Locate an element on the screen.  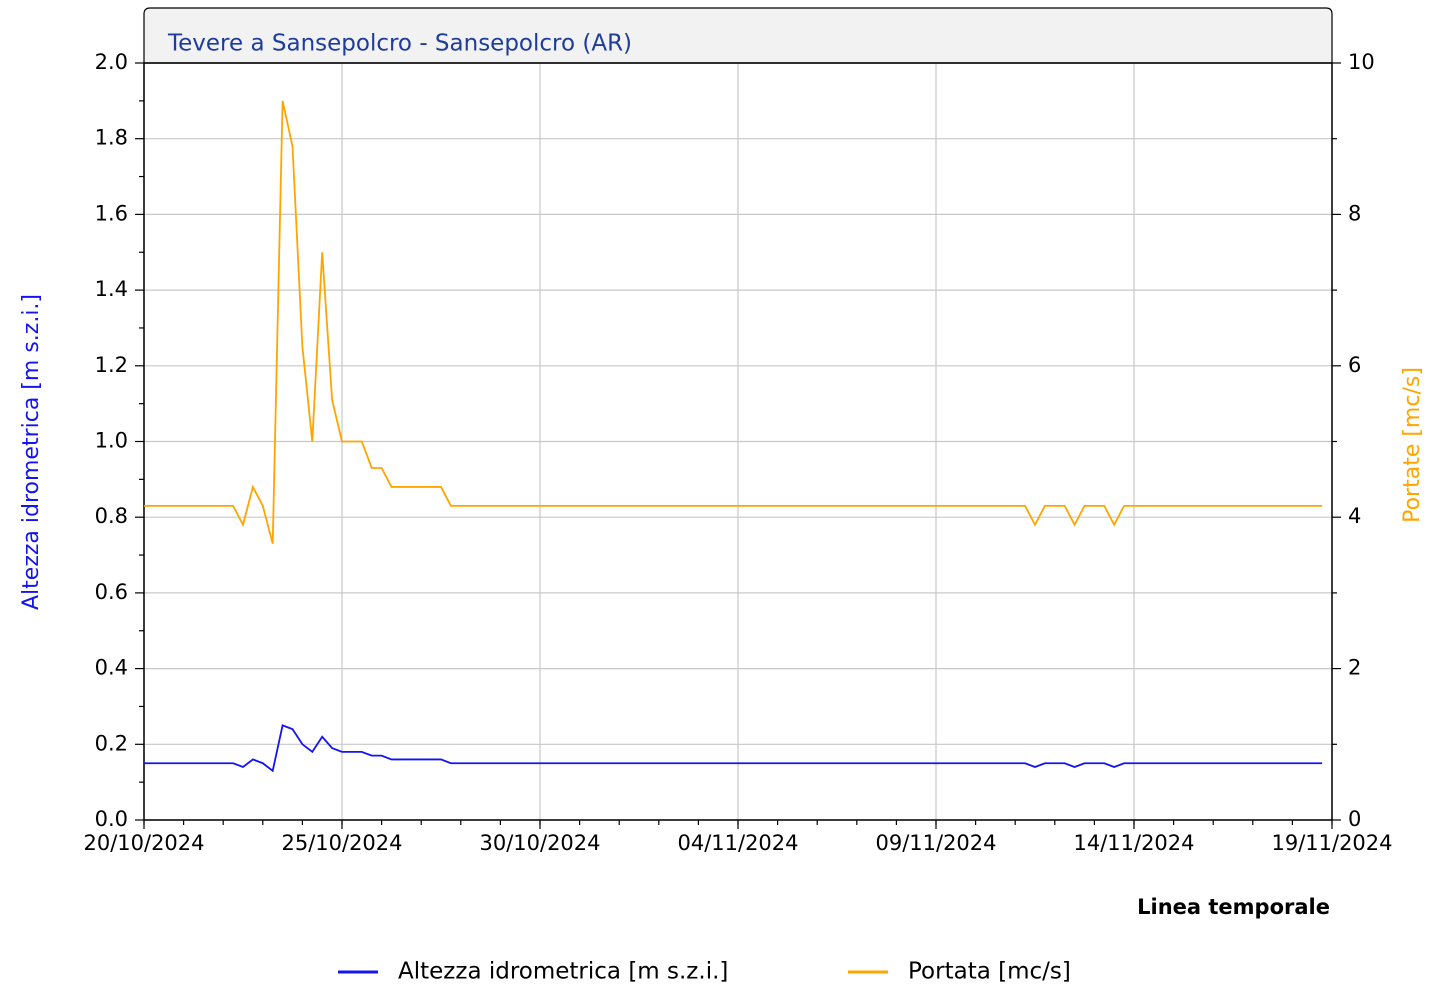
y-tick-label: 0.4 is located at coordinates (111, 668).